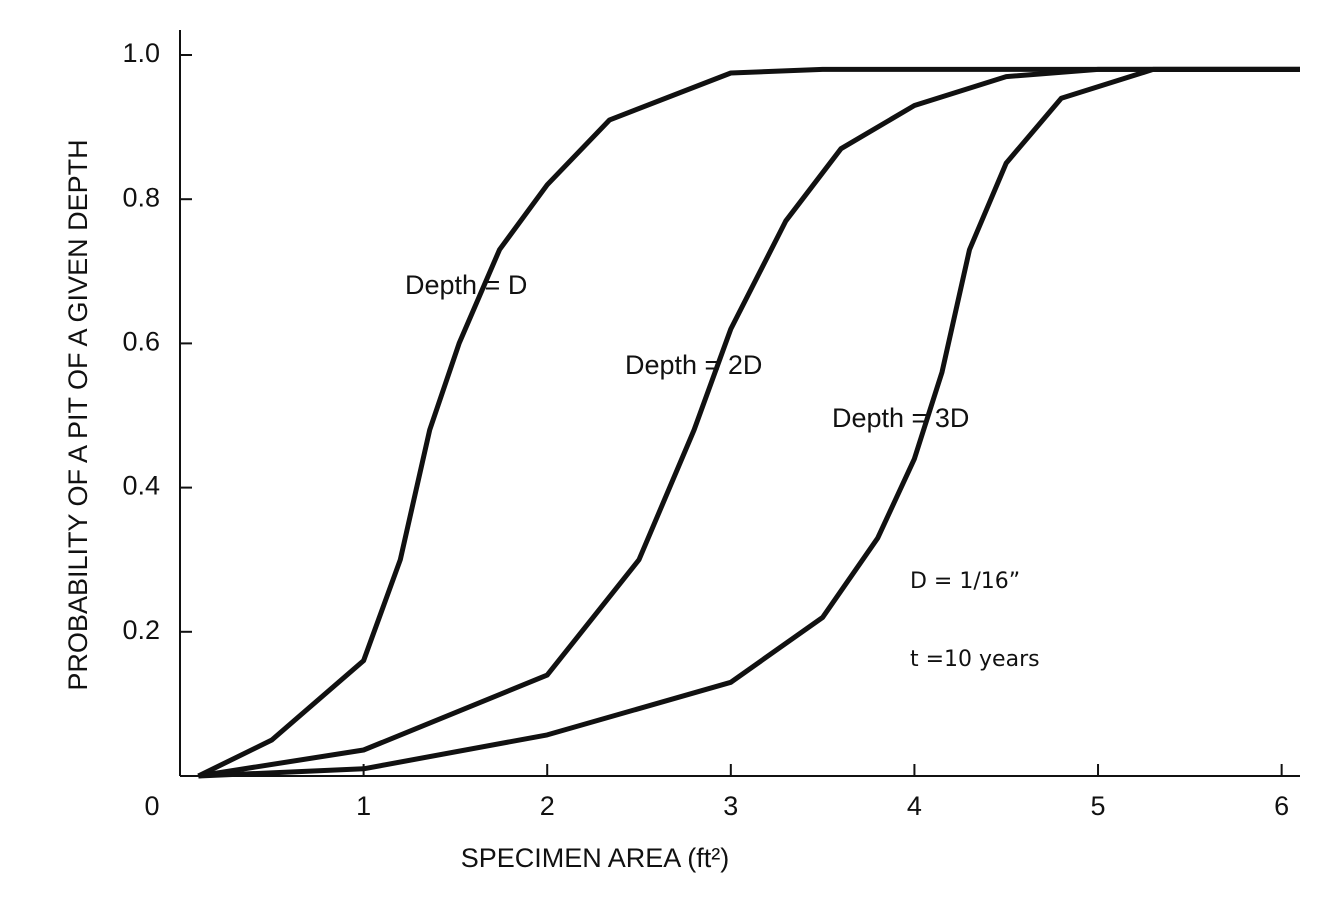 The height and width of the screenshot is (904, 1329). What do you see at coordinates (141, 53) in the screenshot?
I see `y-tick-label: 1.0` at bounding box center [141, 53].